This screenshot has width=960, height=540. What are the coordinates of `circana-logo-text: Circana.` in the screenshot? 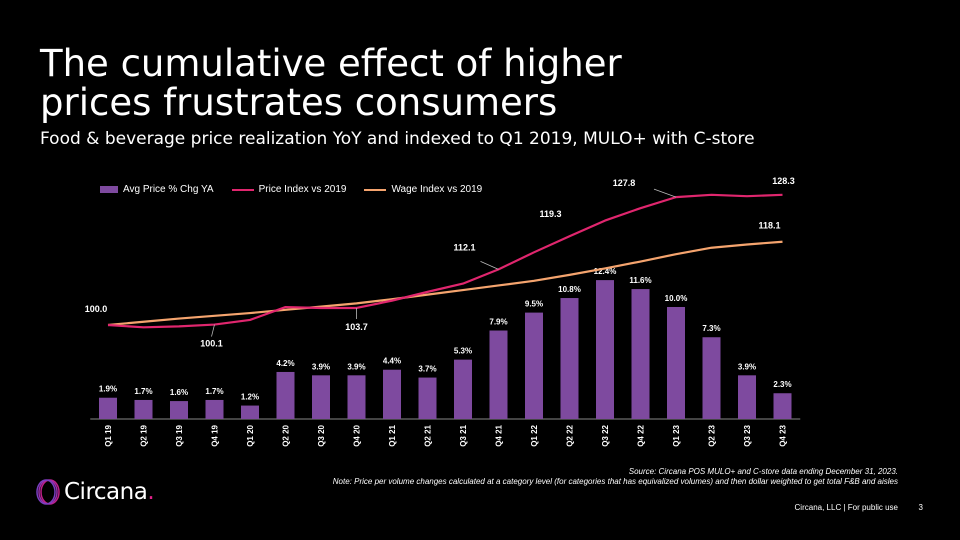 It's located at (109, 492).